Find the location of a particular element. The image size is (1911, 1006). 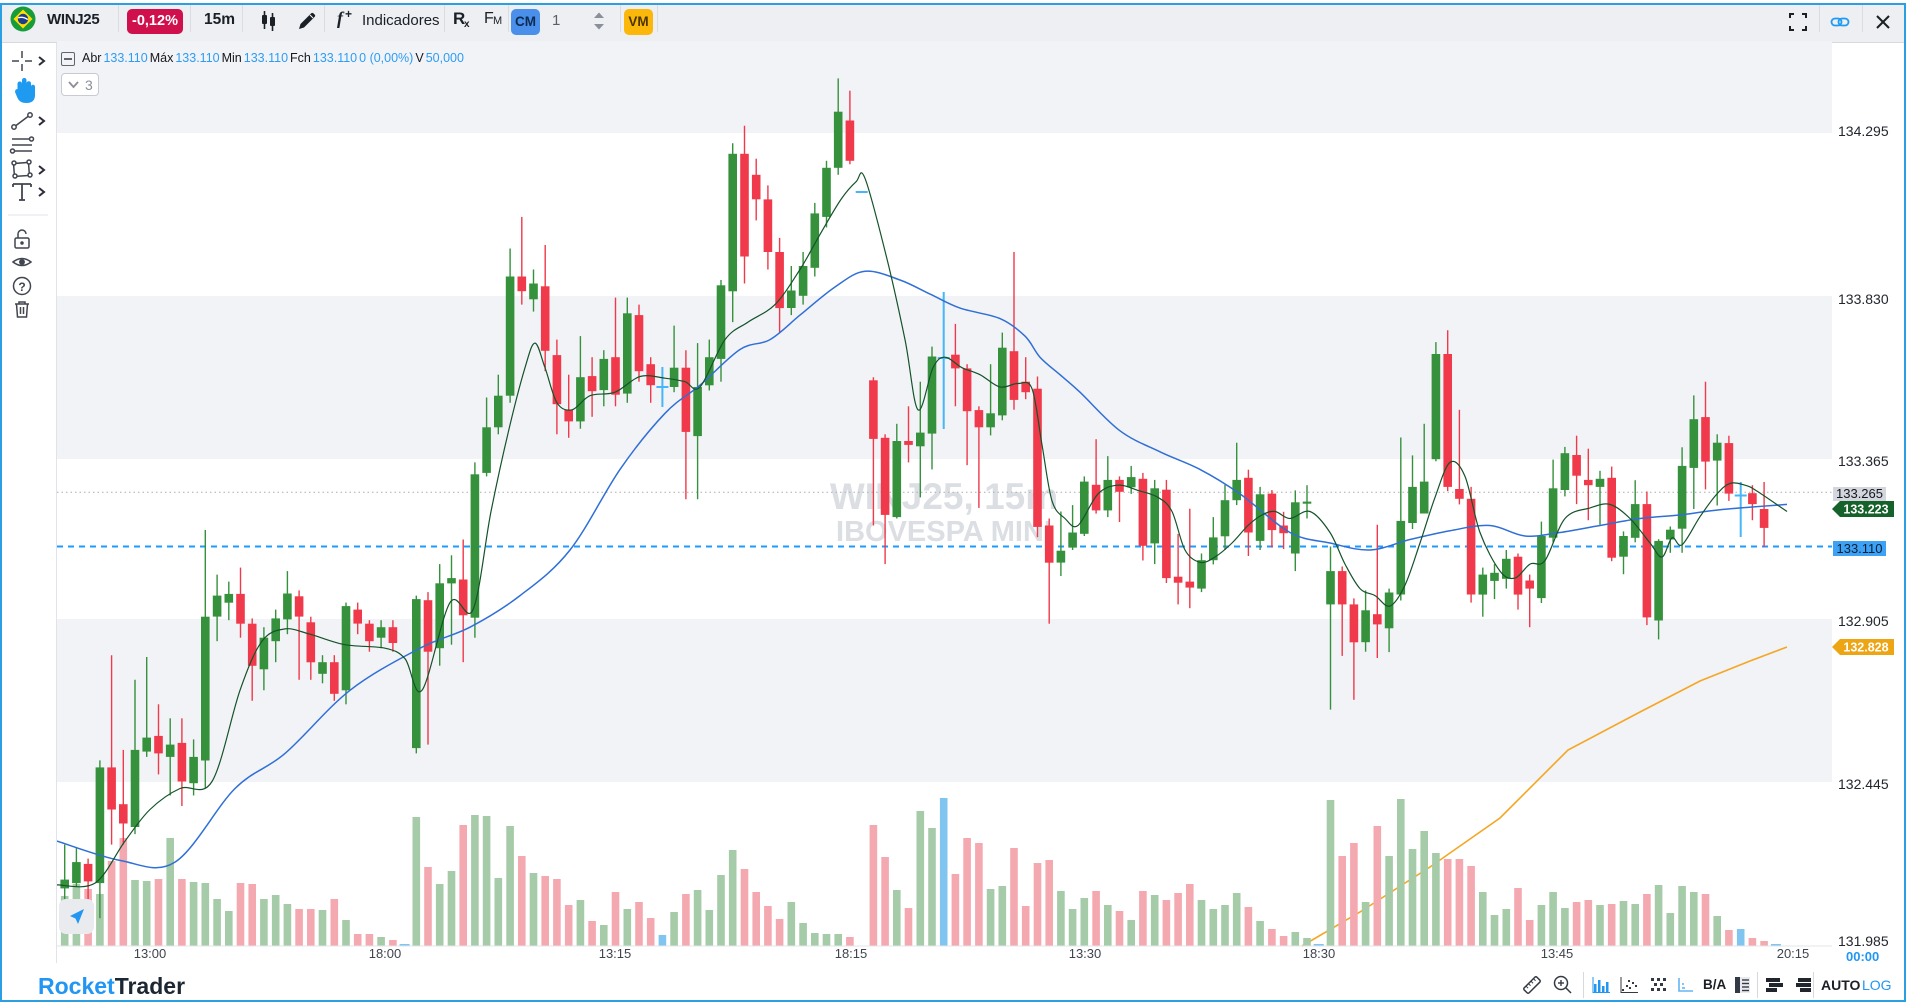

svg-text: WINJ25, 15m is located at coordinates (944, 496).